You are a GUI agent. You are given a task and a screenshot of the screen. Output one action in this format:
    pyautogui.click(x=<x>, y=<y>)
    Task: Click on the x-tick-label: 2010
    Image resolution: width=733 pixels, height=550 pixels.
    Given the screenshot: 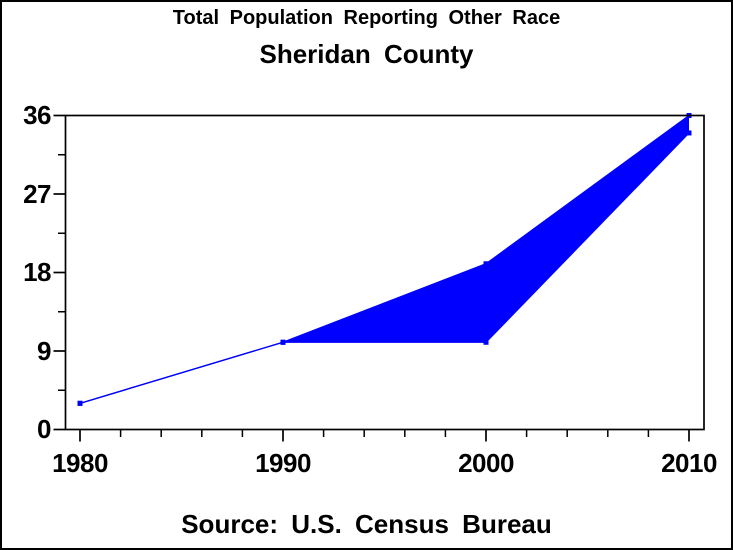 What is the action you would take?
    pyautogui.click(x=689, y=463)
    